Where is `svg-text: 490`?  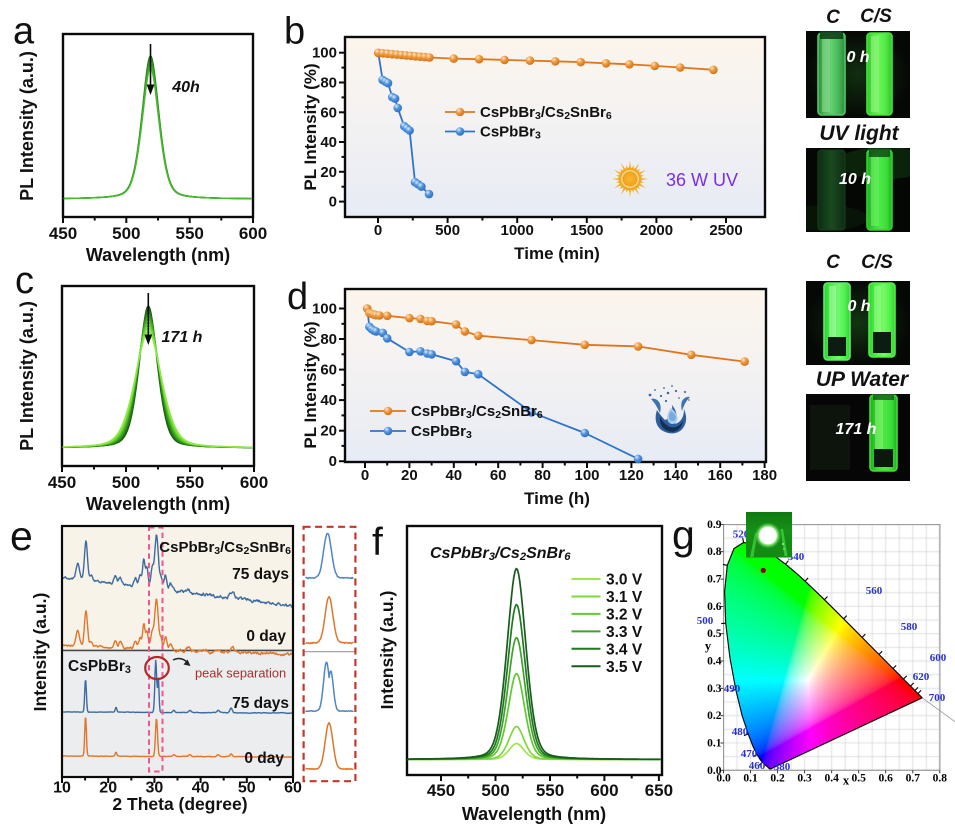
svg-text: 490 is located at coordinates (732, 689).